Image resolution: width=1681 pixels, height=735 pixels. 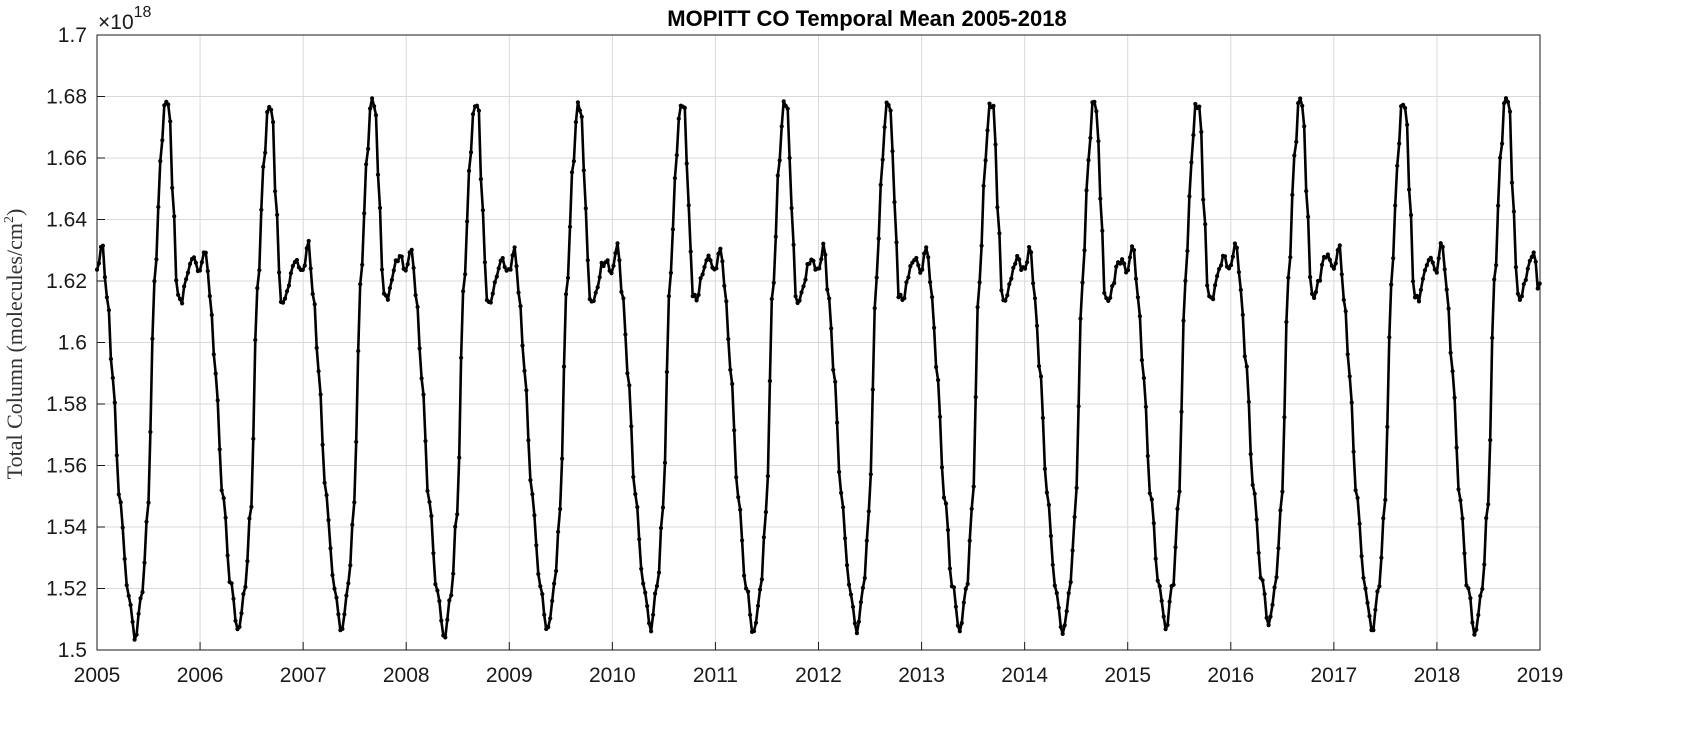 What do you see at coordinates (303, 675) in the screenshot?
I see `x-tick-label: 2007` at bounding box center [303, 675].